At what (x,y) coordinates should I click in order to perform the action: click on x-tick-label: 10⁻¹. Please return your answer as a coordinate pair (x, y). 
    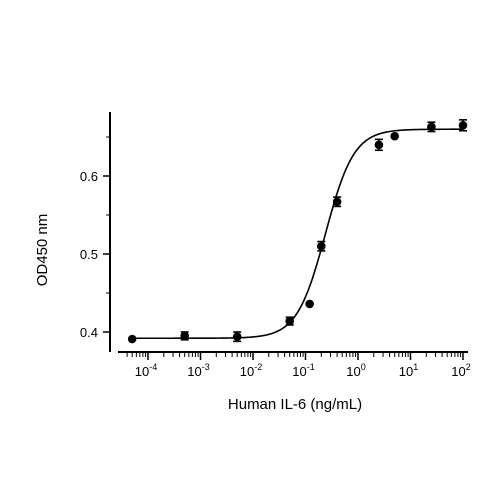
    Looking at the image, I should click on (303, 370).